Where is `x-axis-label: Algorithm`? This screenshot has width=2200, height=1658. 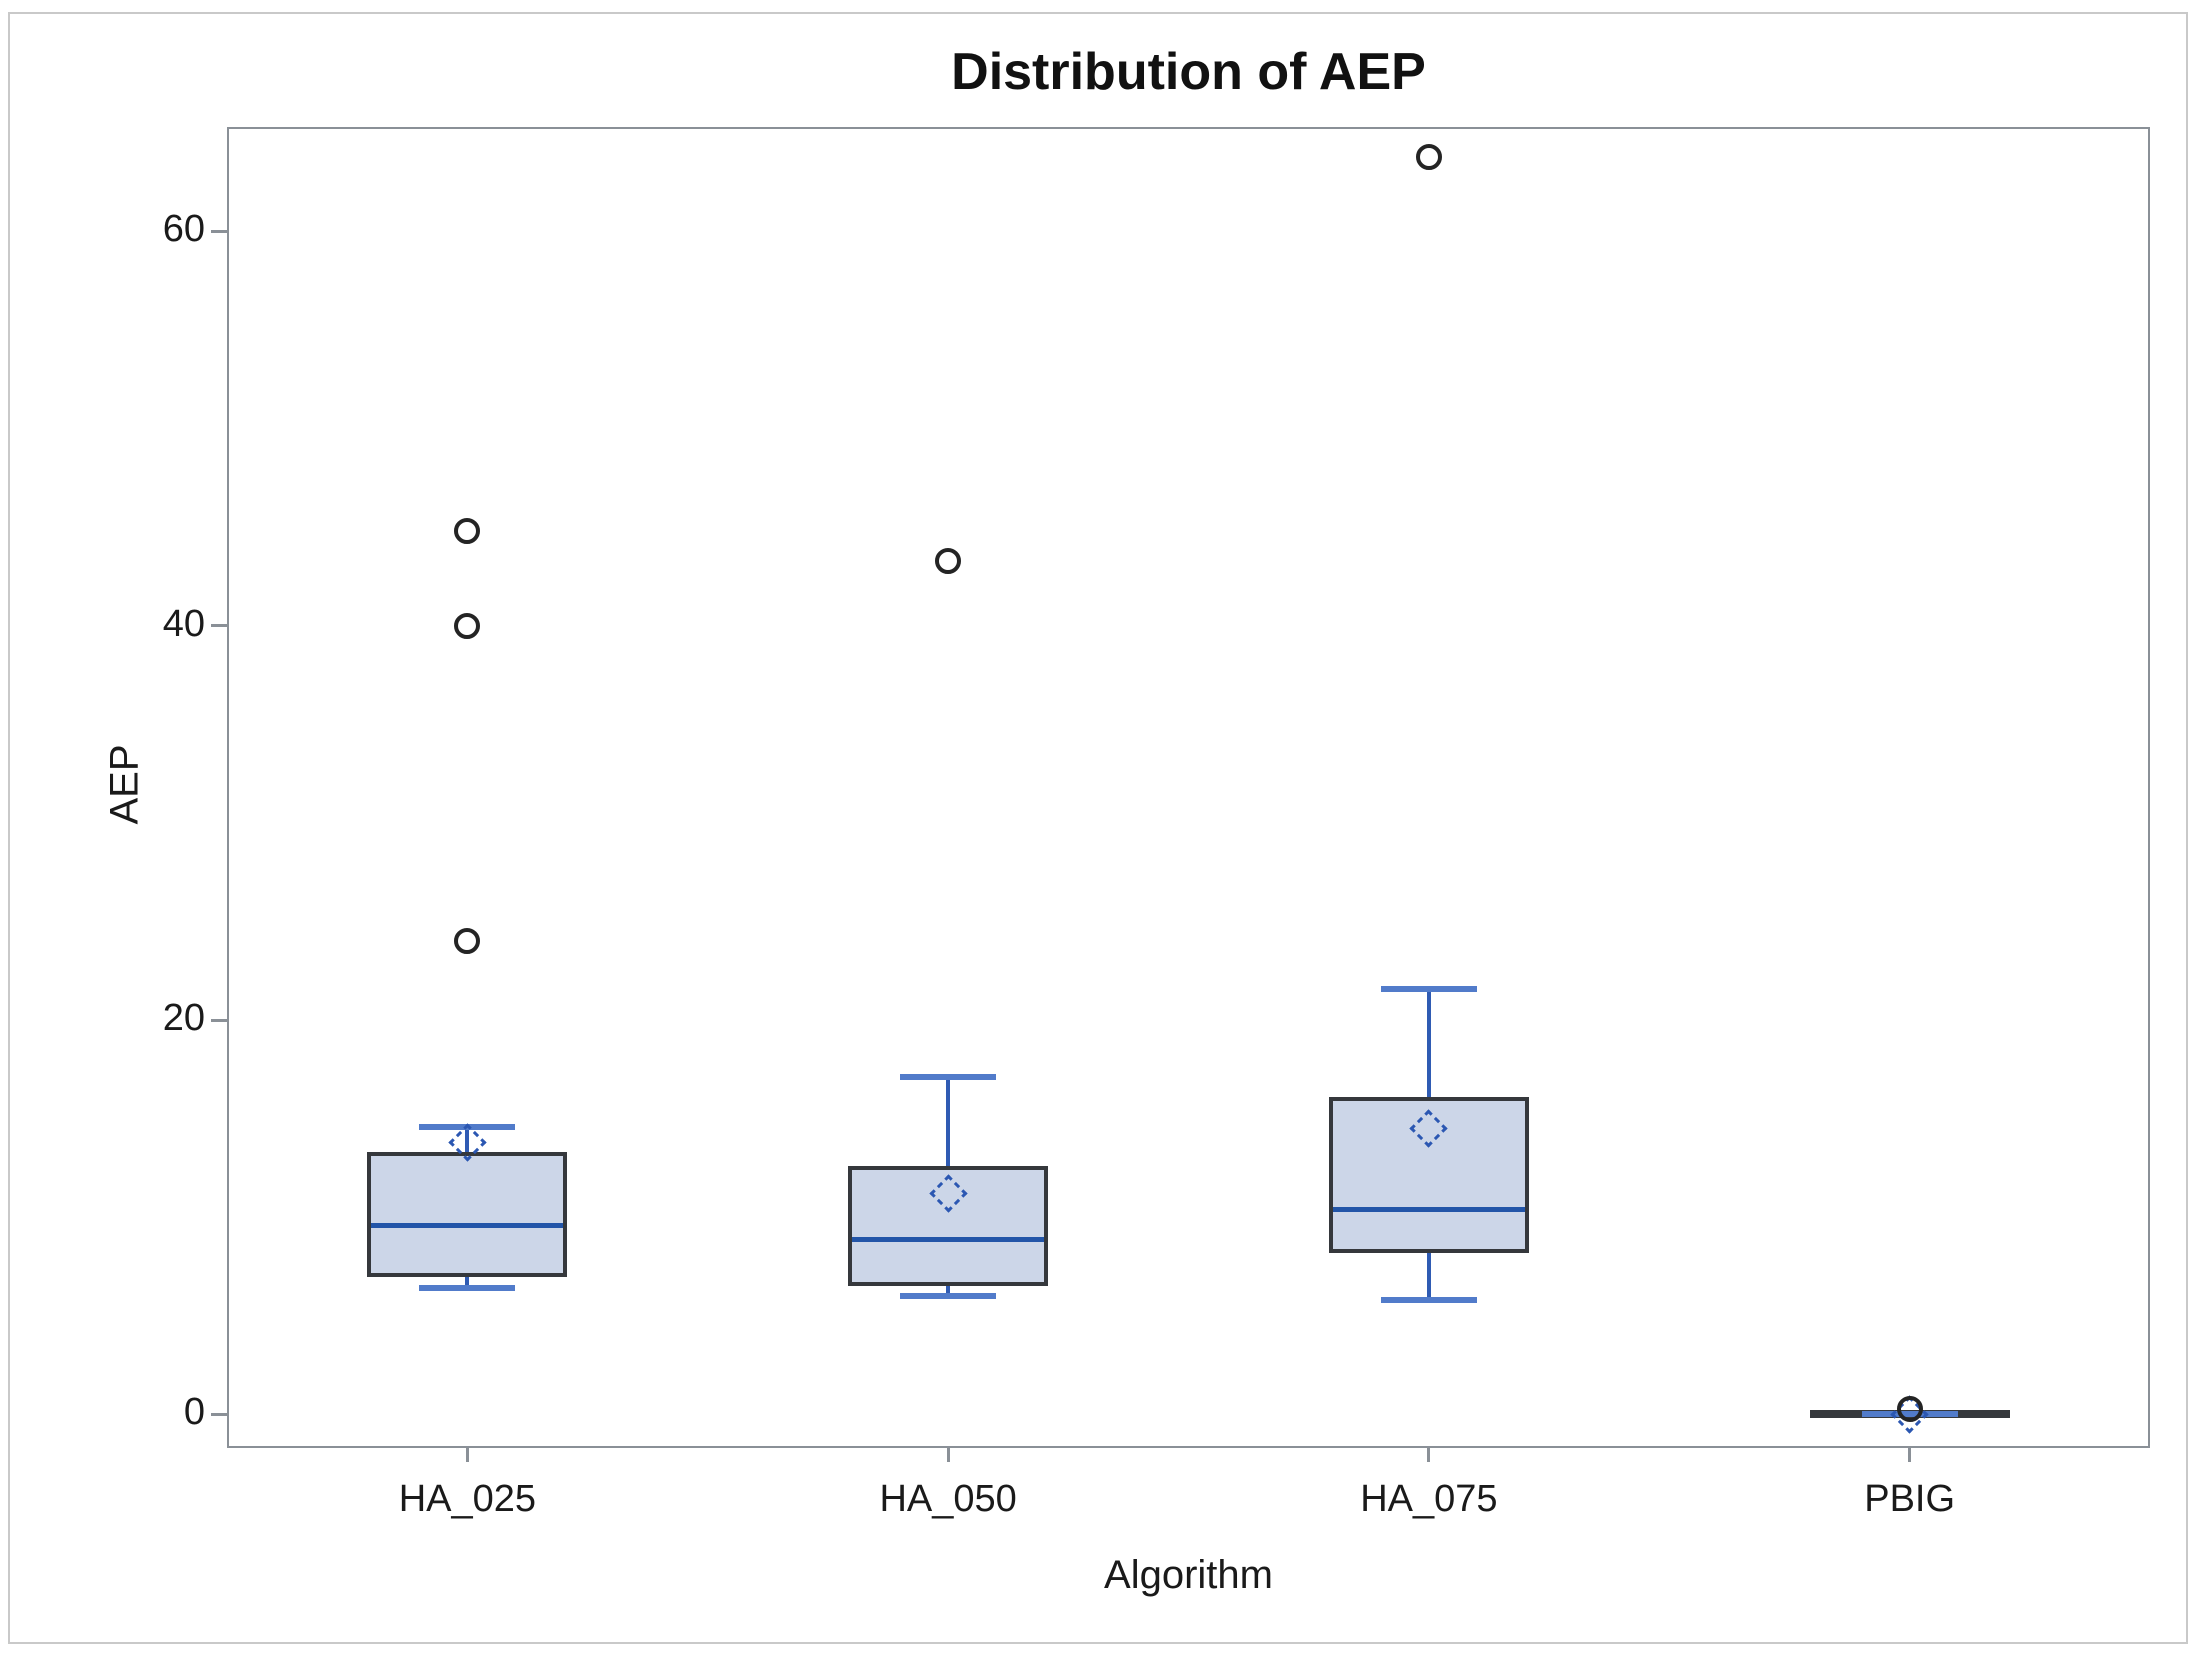 x-axis-label: Algorithm is located at coordinates (1188, 1575).